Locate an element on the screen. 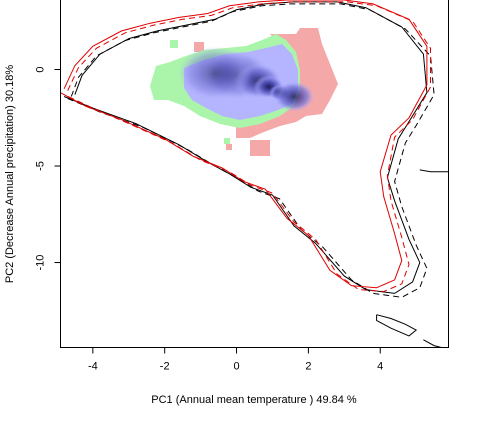 The height and width of the screenshot is (422, 480). x-axis-title: PC1 (Annual mean temperature ) 49.84 % is located at coordinates (254, 400).